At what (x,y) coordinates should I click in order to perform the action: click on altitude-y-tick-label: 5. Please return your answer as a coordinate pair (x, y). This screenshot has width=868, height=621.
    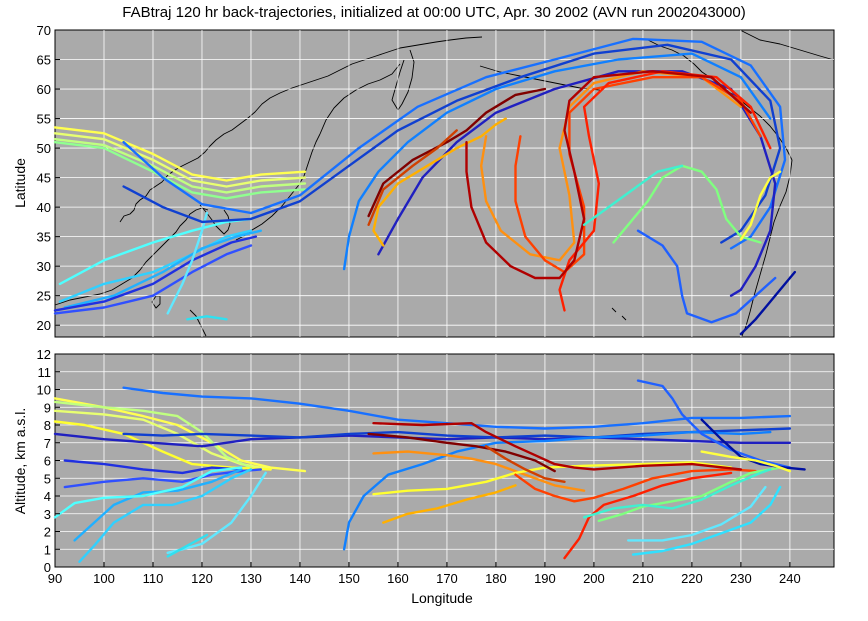
    Looking at the image, I should click on (47, 478).